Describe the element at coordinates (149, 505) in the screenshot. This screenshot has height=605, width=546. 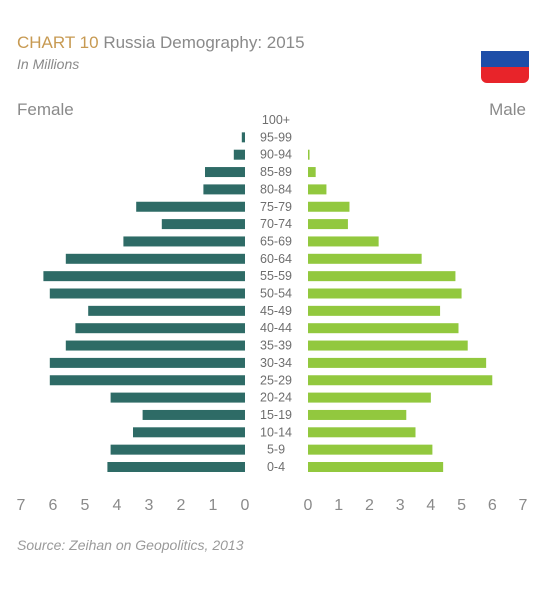
I see `female-axis-tick-label: 3` at that location.